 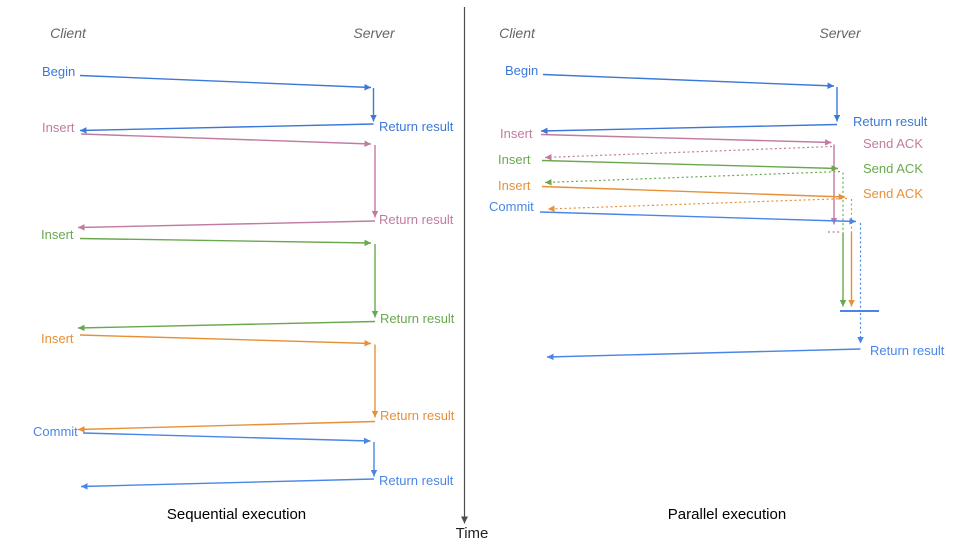 What do you see at coordinates (243, 457) in the screenshot?
I see `seq-op-commit: Commit Return result` at bounding box center [243, 457].